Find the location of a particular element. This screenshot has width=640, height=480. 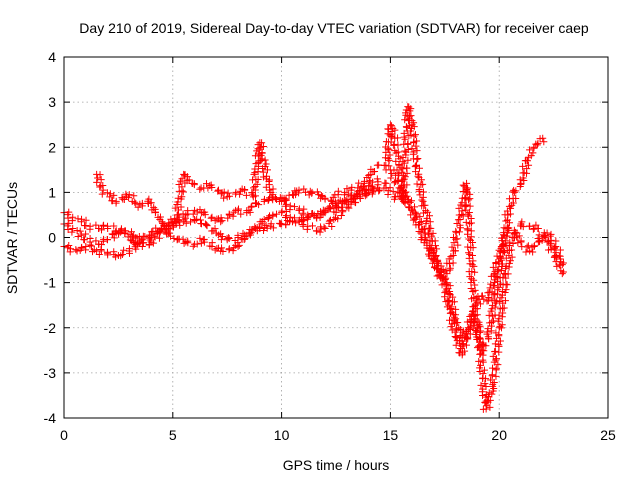

y-tick-label: 3 is located at coordinates (52, 102).